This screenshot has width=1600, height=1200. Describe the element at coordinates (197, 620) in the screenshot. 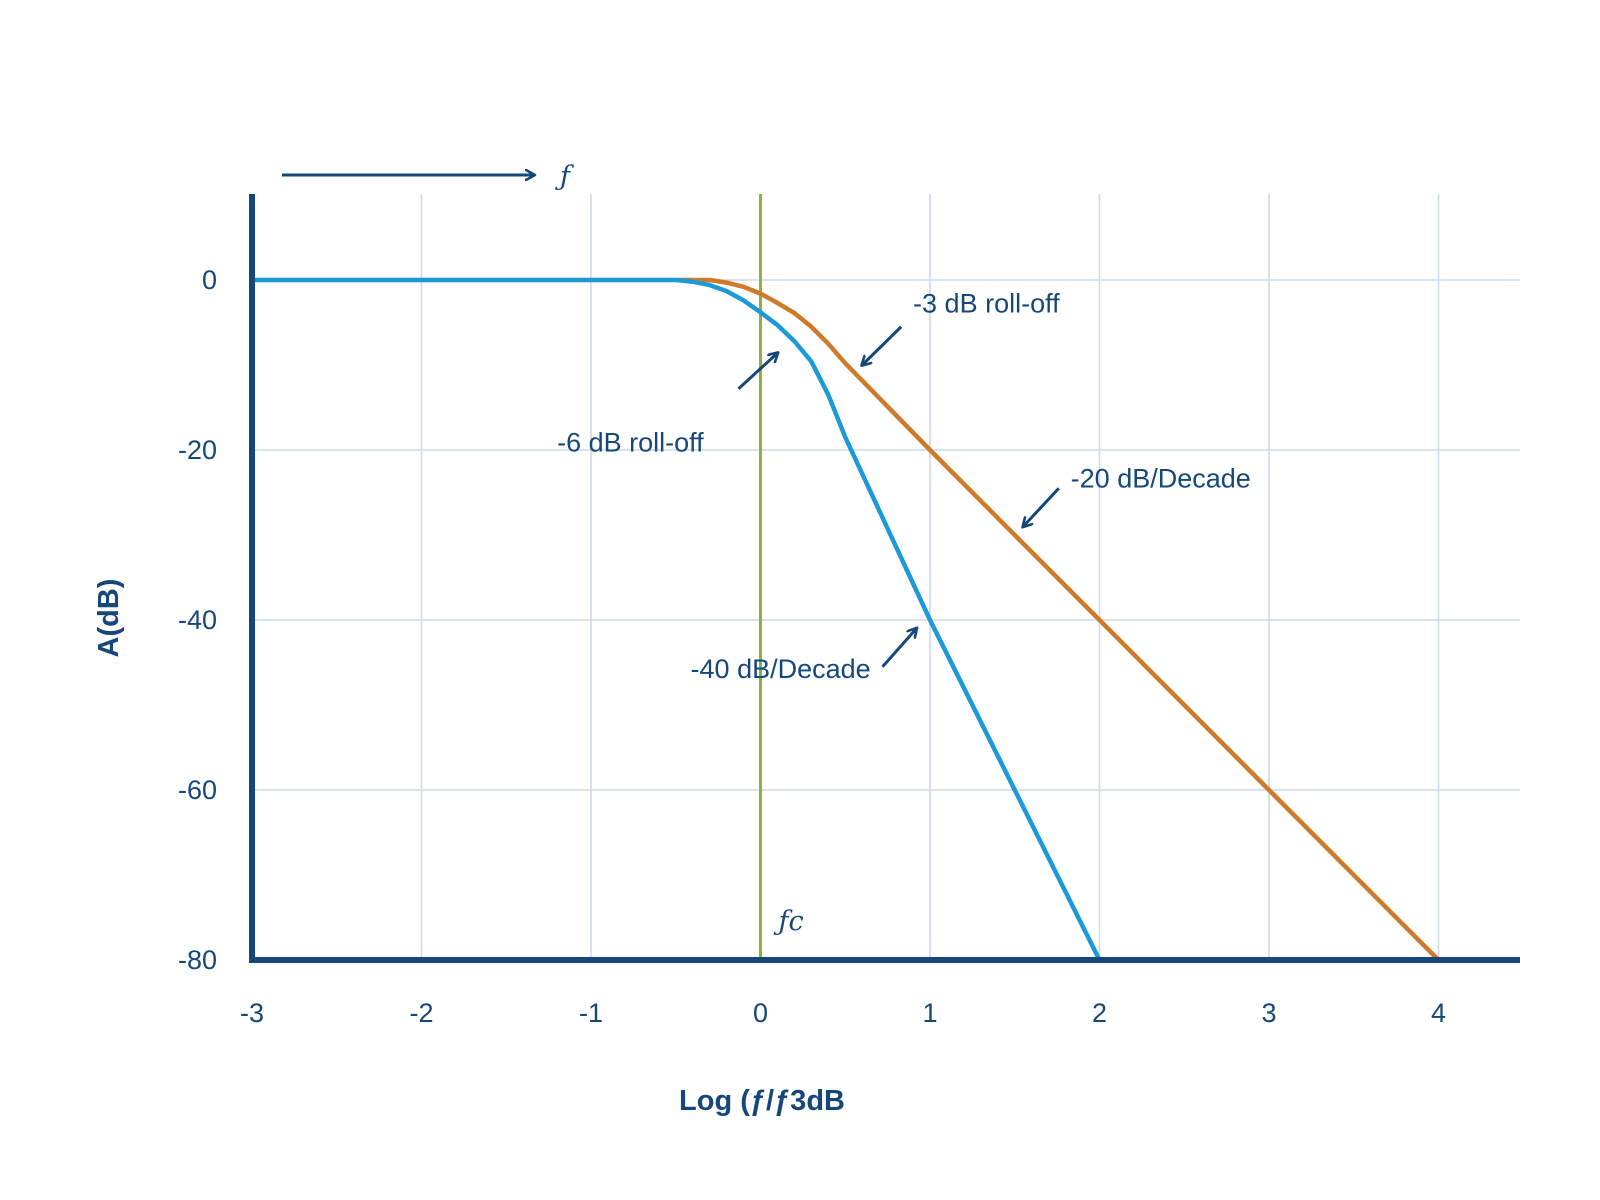

I see `y-tick-label: -40` at that location.